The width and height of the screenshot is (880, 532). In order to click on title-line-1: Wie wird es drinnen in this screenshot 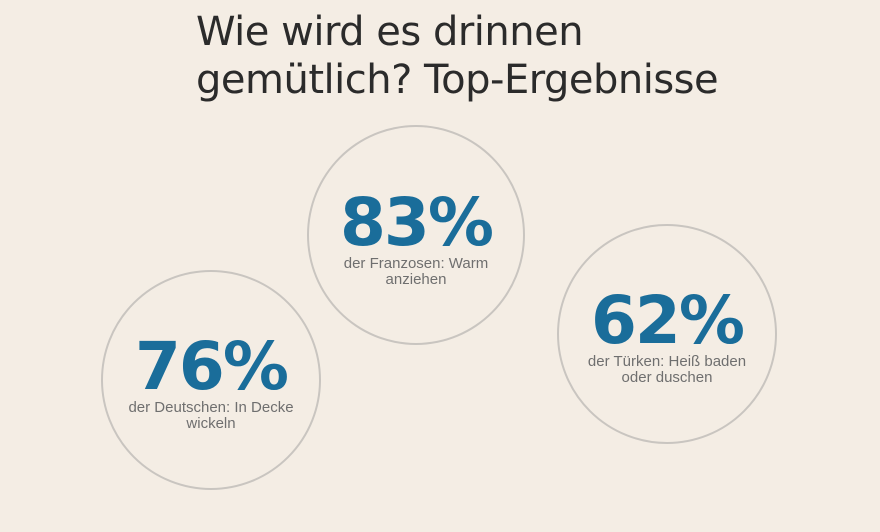, I will do `click(390, 32)`.